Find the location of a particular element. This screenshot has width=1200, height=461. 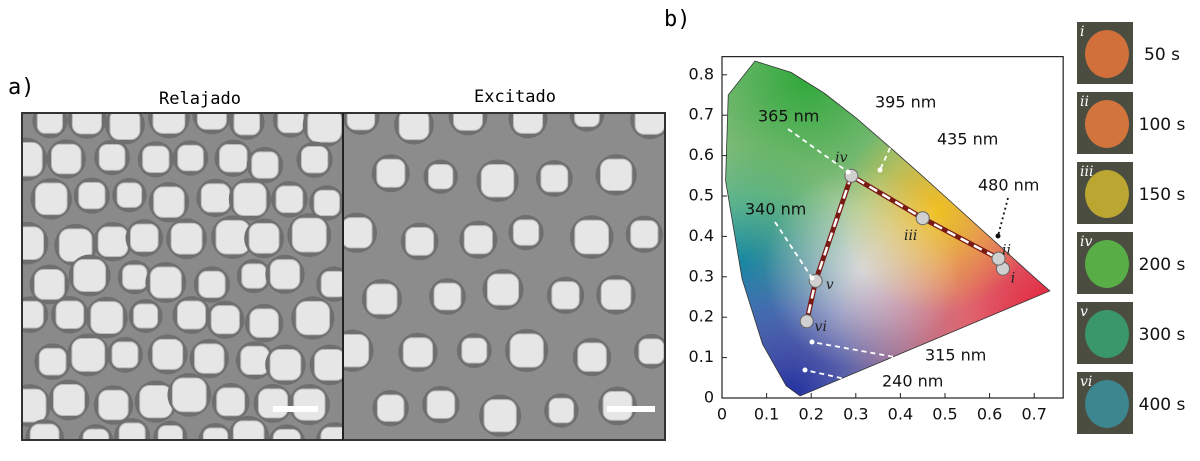

y-tick-label: 0.3 is located at coordinates (701, 275).